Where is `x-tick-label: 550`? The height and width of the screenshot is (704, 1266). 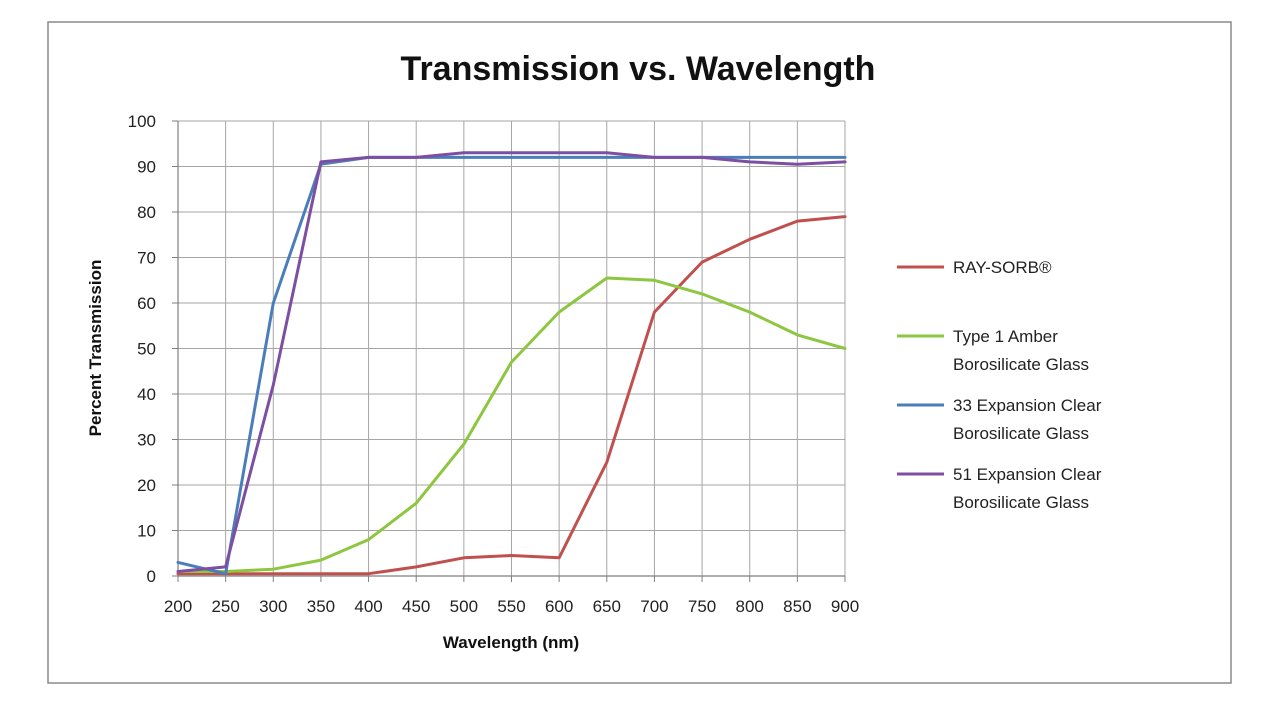 x-tick-label: 550 is located at coordinates (511, 606).